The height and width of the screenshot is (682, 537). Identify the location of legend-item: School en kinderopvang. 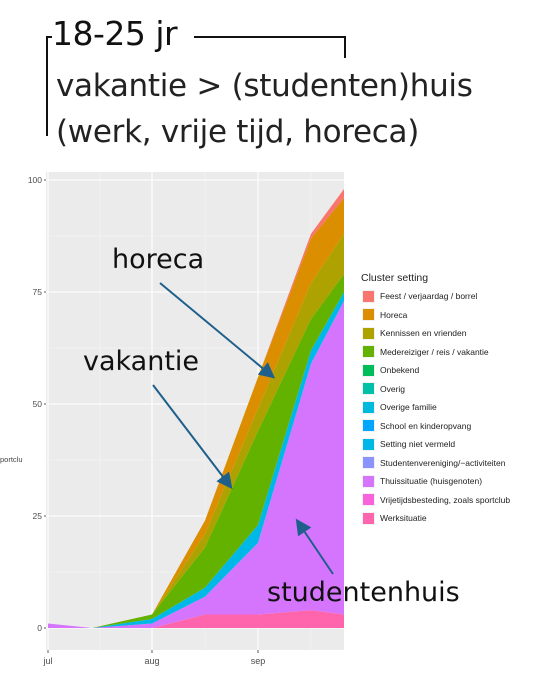
(449, 426).